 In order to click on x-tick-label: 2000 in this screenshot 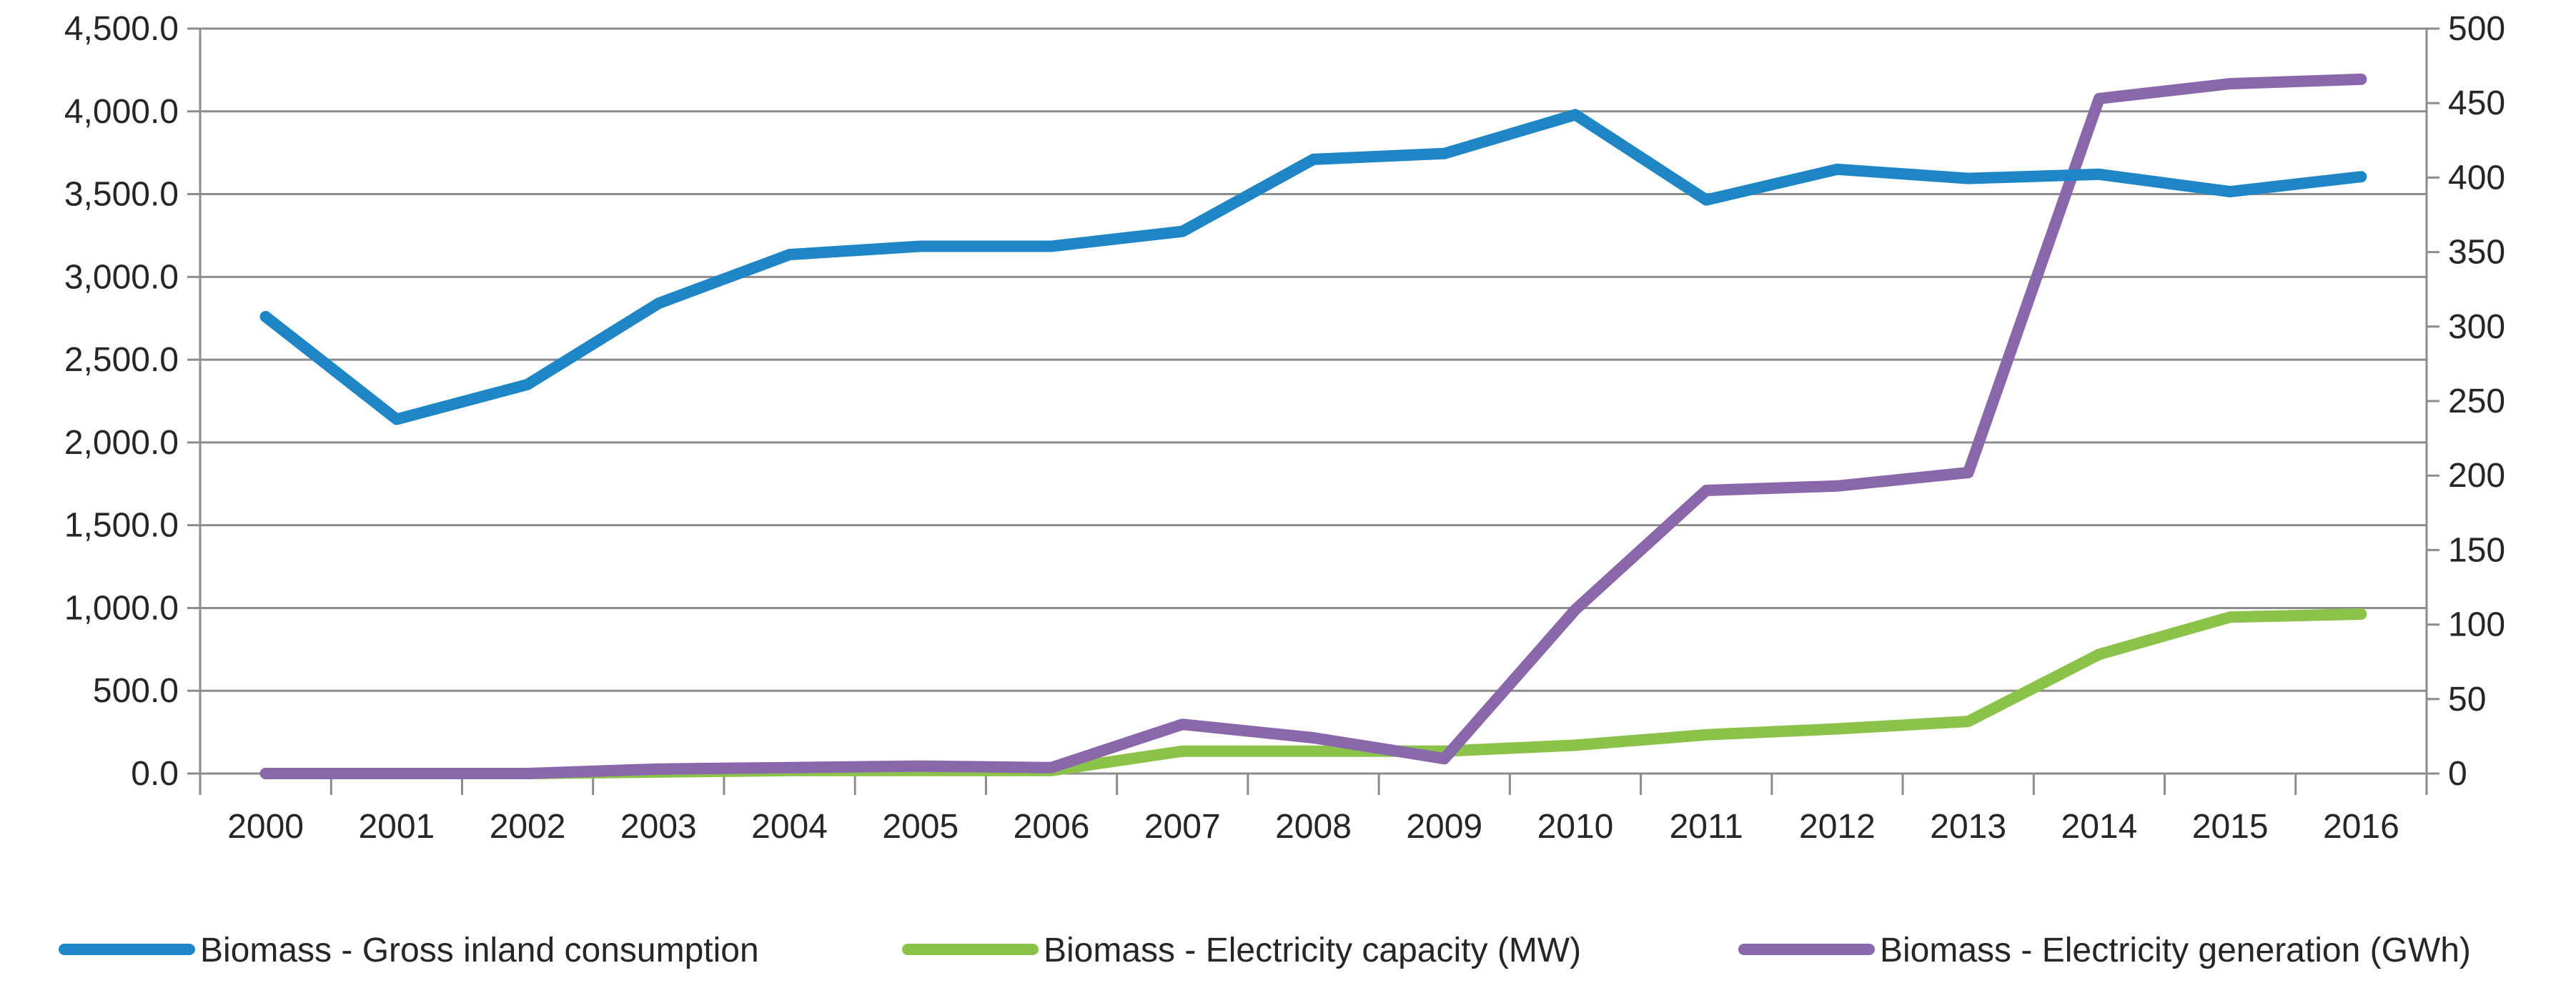, I will do `click(265, 827)`.